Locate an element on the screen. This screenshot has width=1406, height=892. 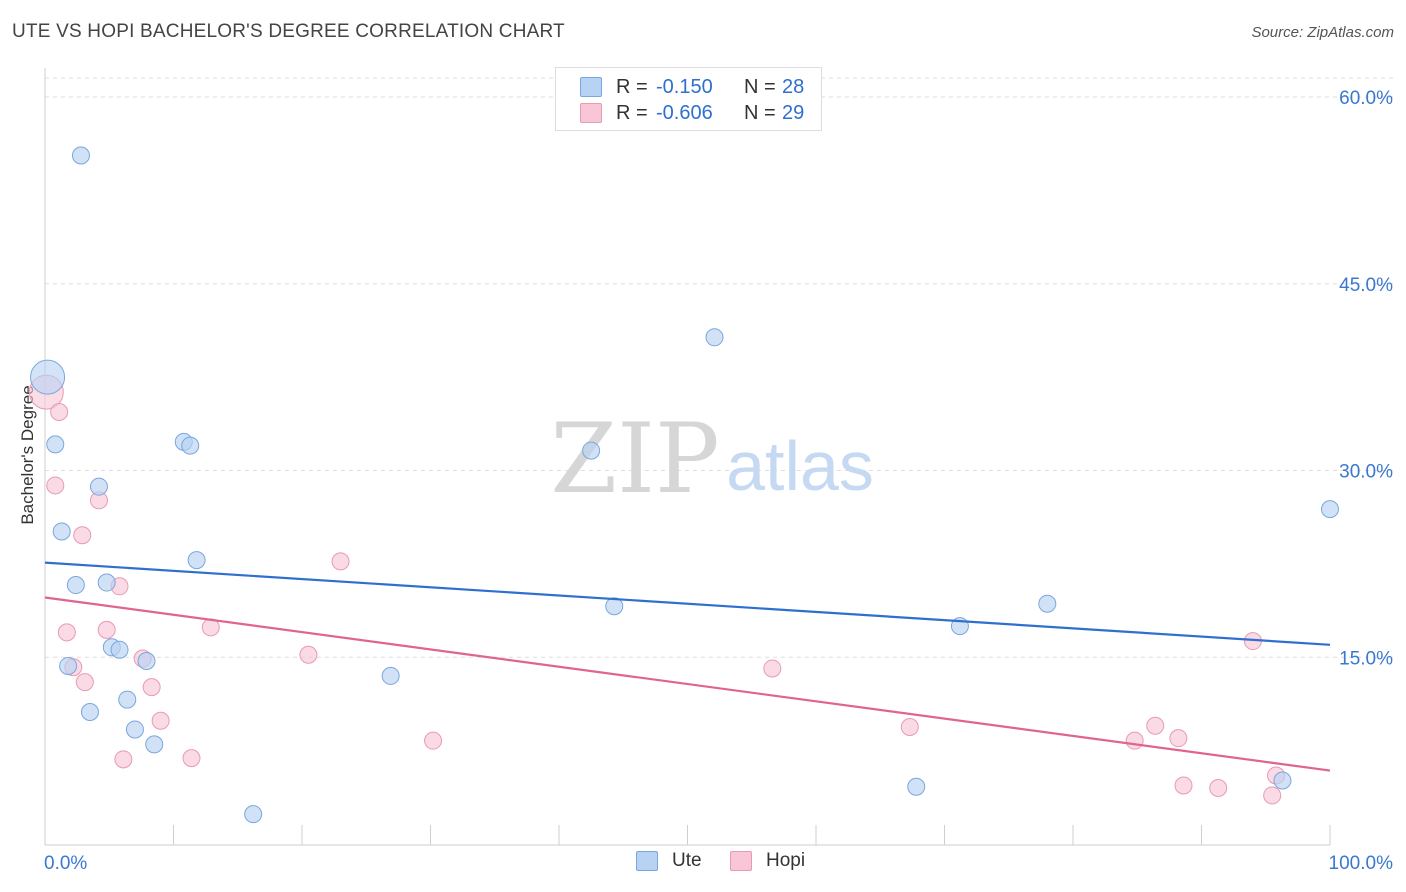
y-tick-label: 15.0% is located at coordinates (1366, 658).